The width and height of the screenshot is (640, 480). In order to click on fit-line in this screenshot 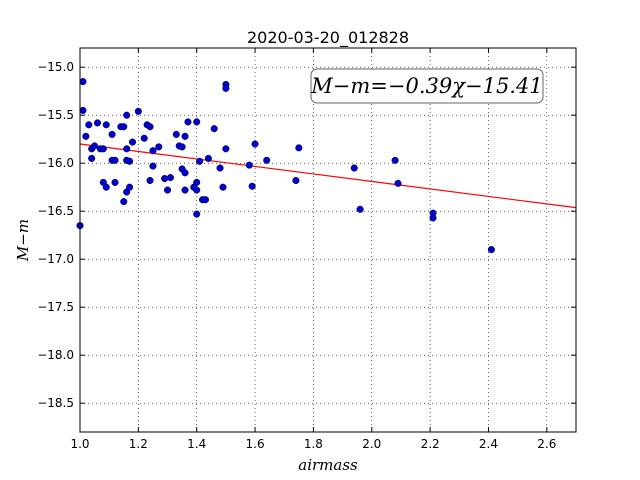, I will do `click(328, 176)`.